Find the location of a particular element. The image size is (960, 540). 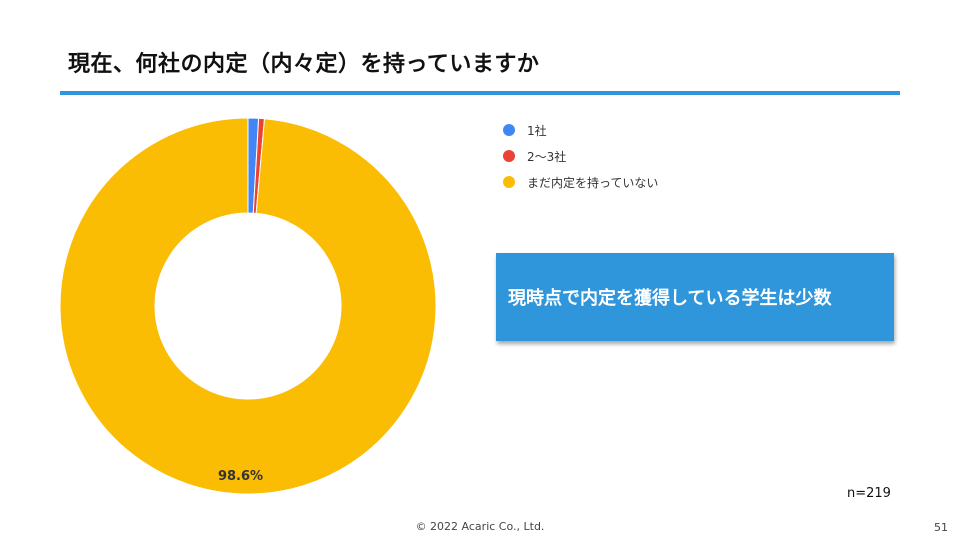

legend-item-1: 1社 is located at coordinates (580, 130).